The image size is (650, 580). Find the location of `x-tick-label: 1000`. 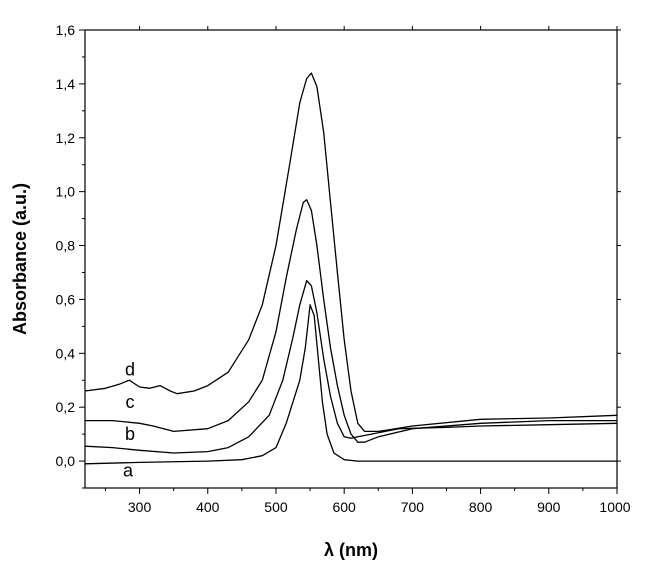

x-tick-label: 1000 is located at coordinates (614, 507).